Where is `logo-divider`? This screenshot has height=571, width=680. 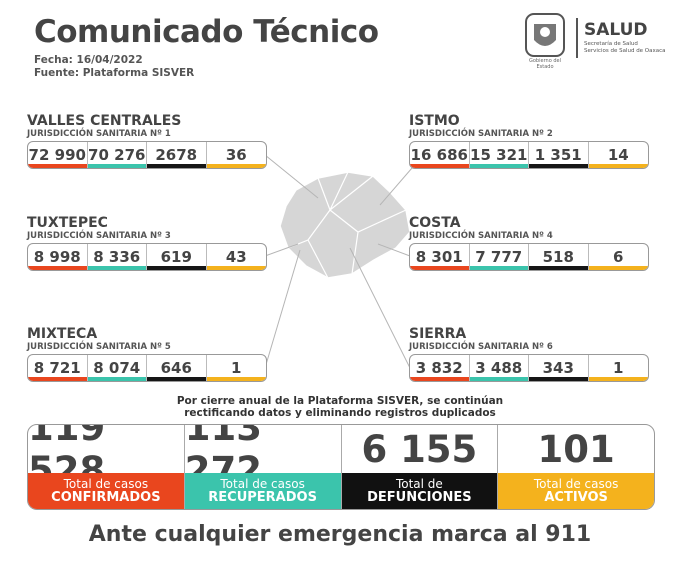 logo-divider is located at coordinates (577, 38).